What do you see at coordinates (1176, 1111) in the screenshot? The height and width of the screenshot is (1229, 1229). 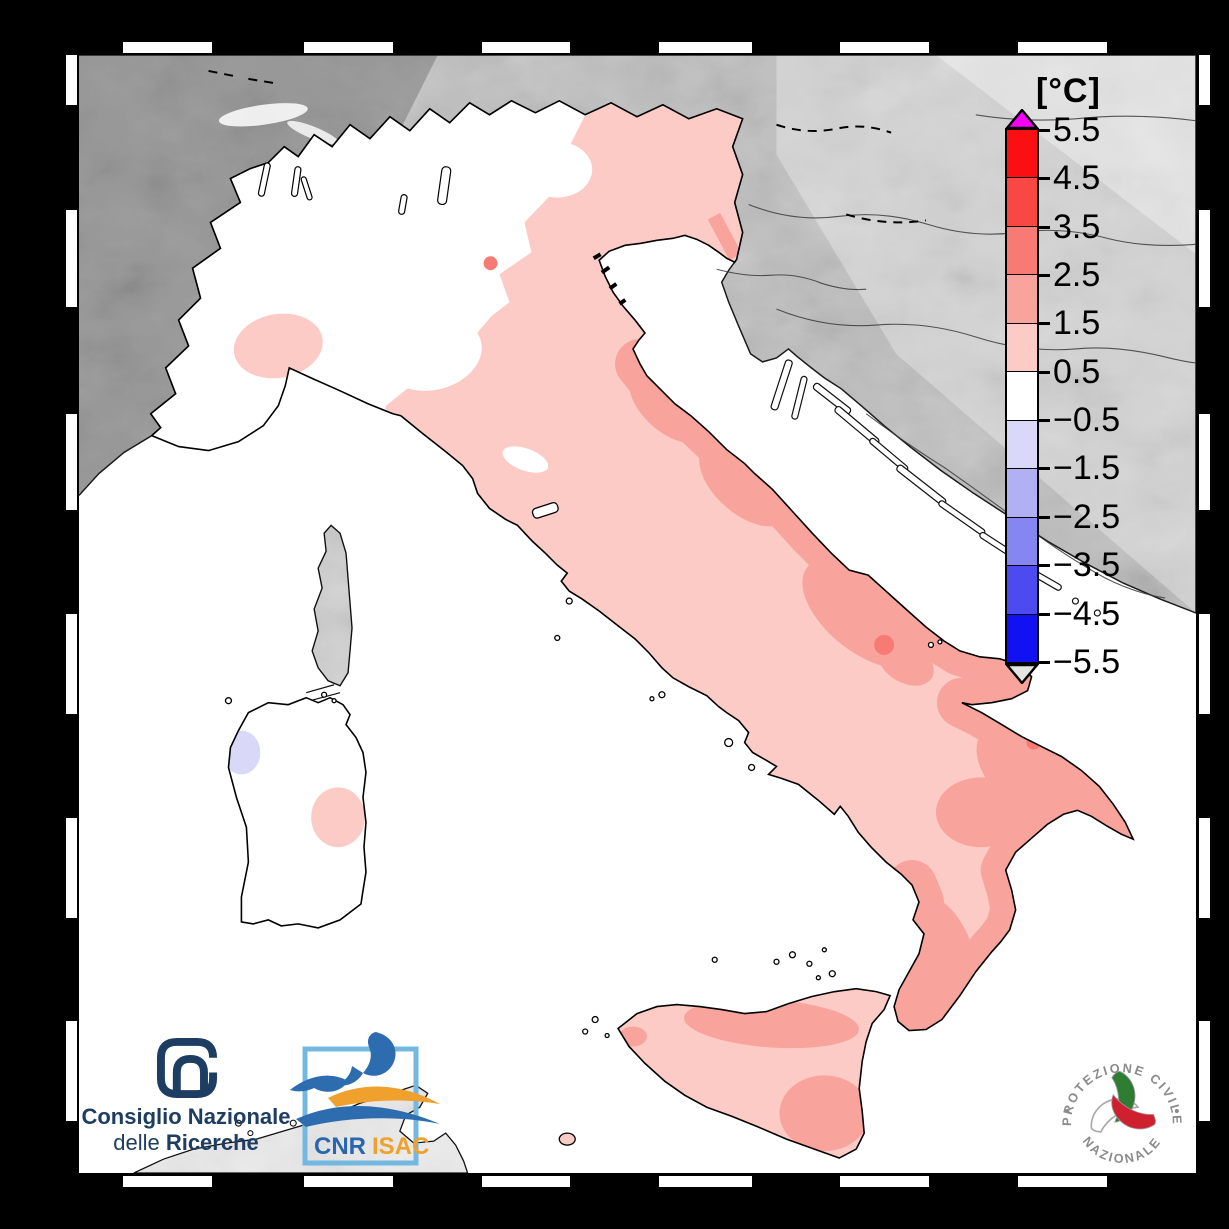 I see `pc-right-dot` at bounding box center [1176, 1111].